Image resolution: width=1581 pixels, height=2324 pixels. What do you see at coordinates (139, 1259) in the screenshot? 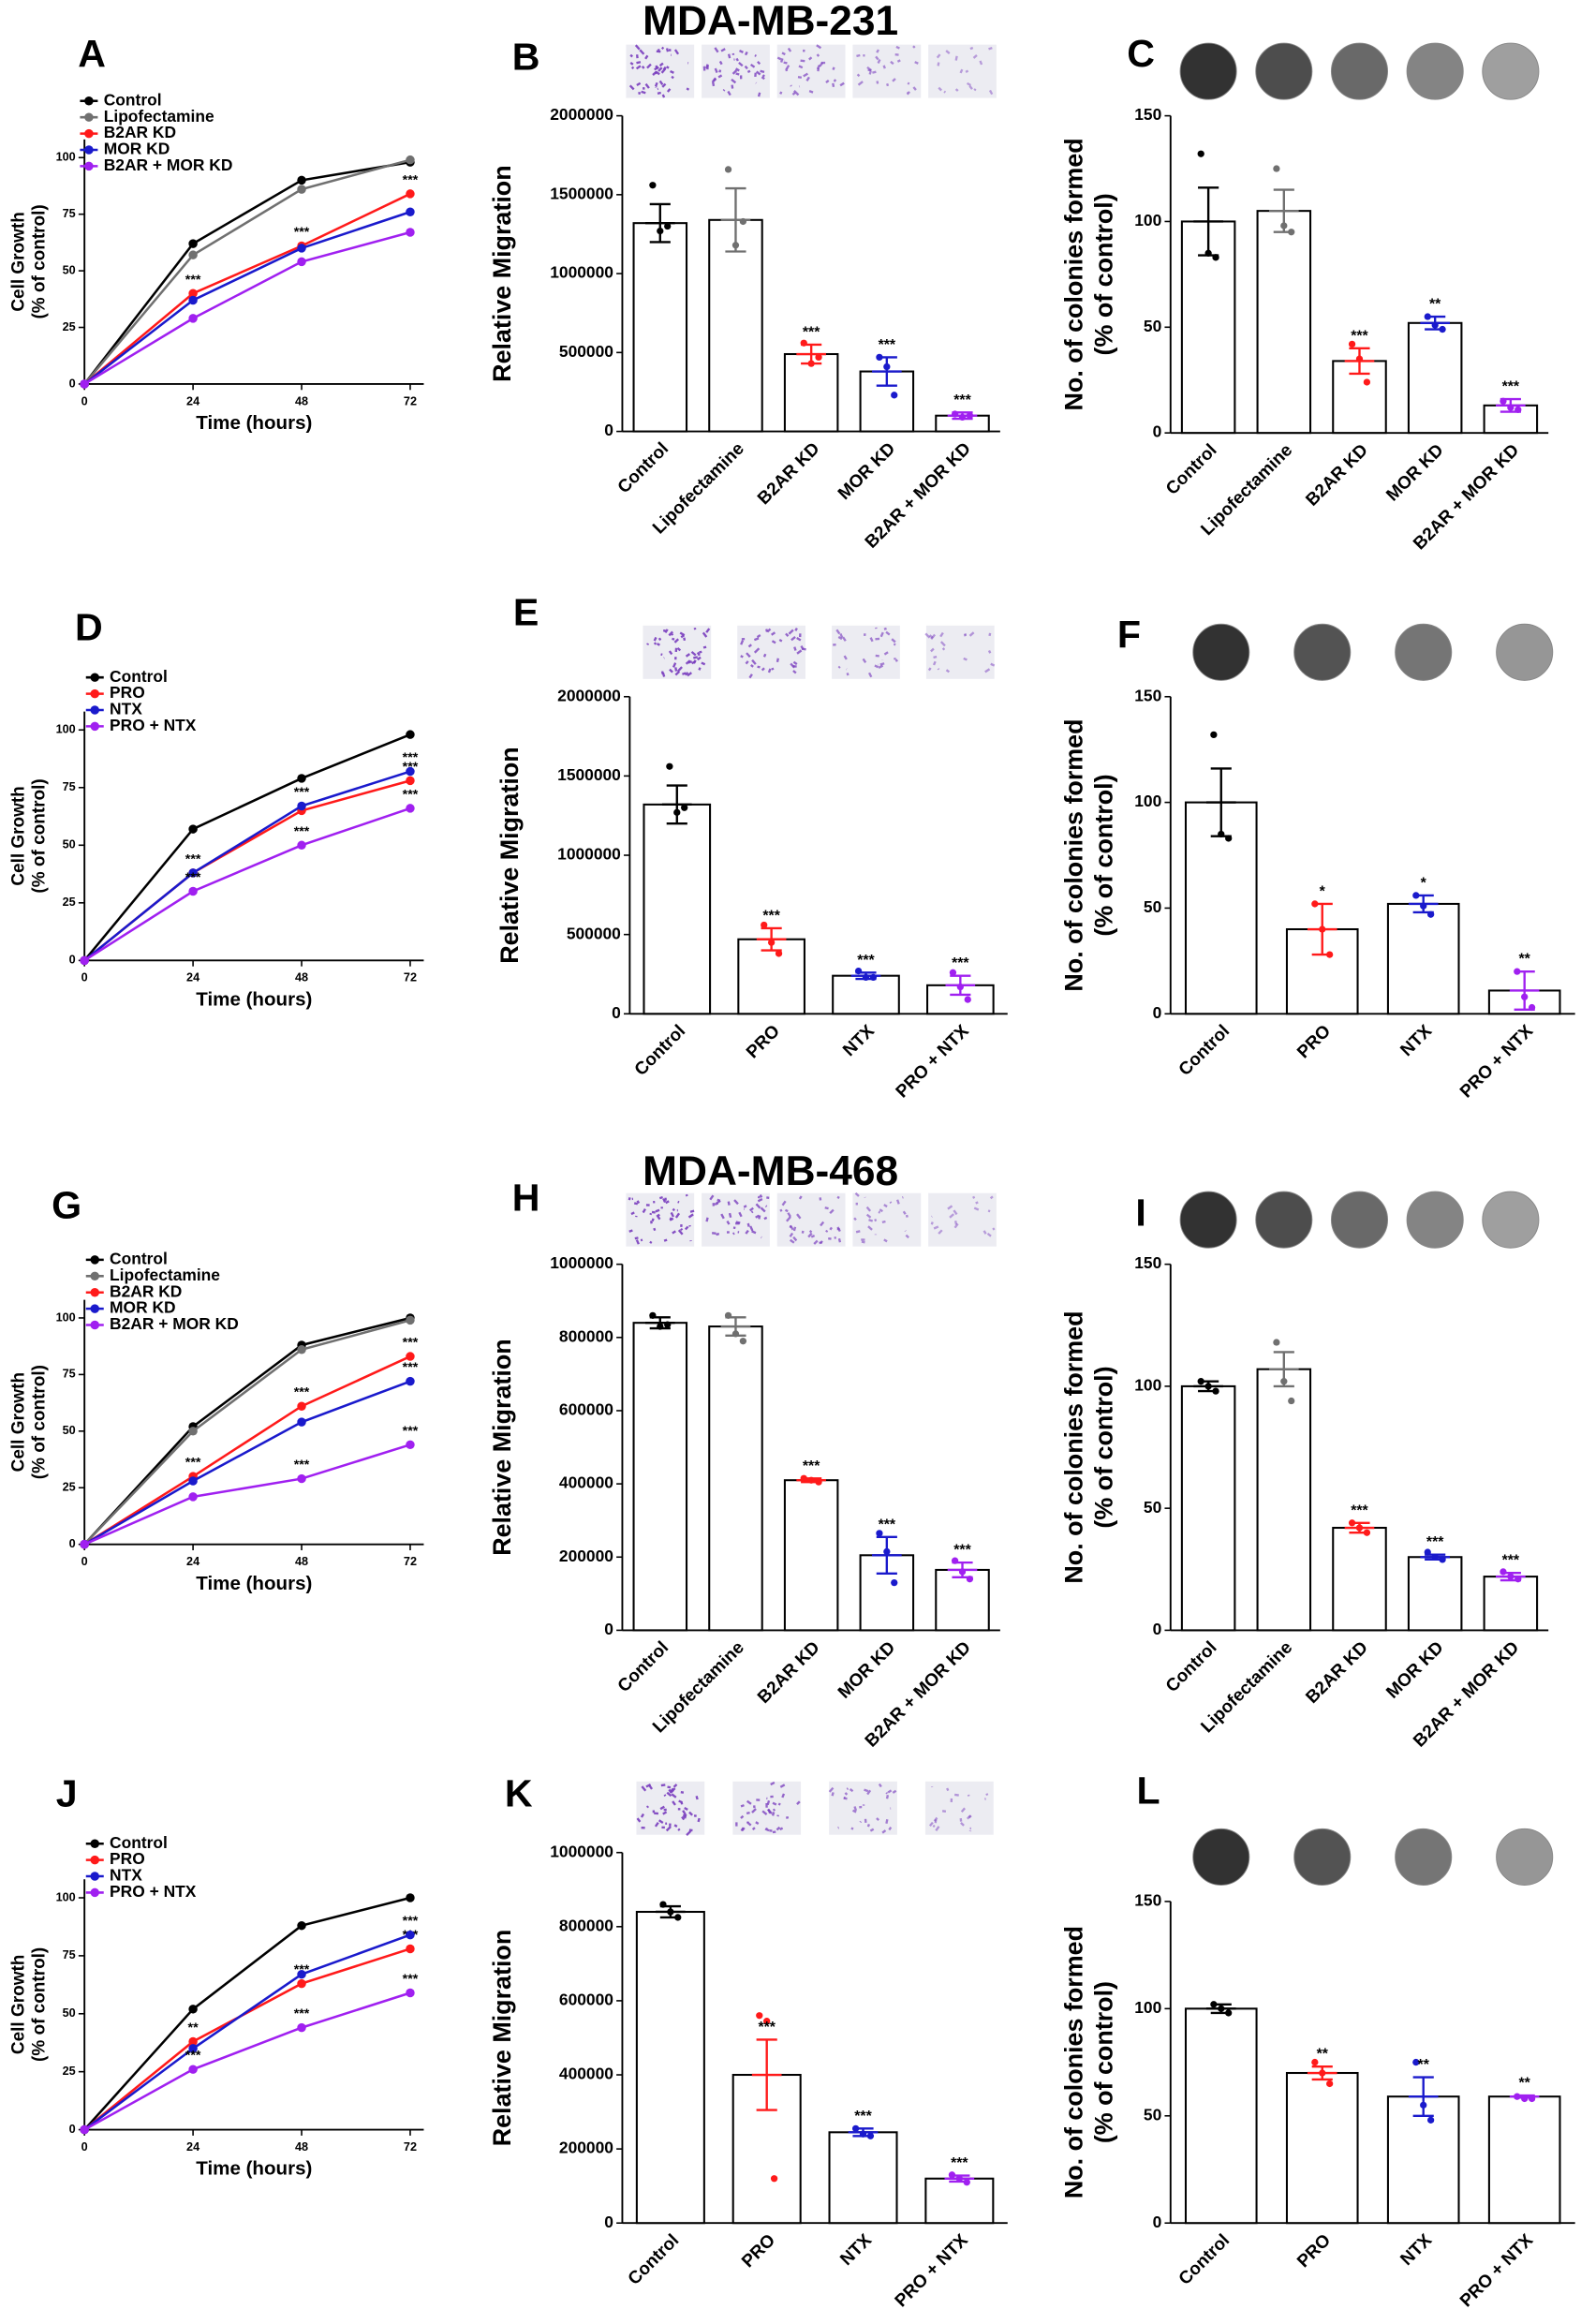
I see `legend-label: Control` at bounding box center [139, 1259].